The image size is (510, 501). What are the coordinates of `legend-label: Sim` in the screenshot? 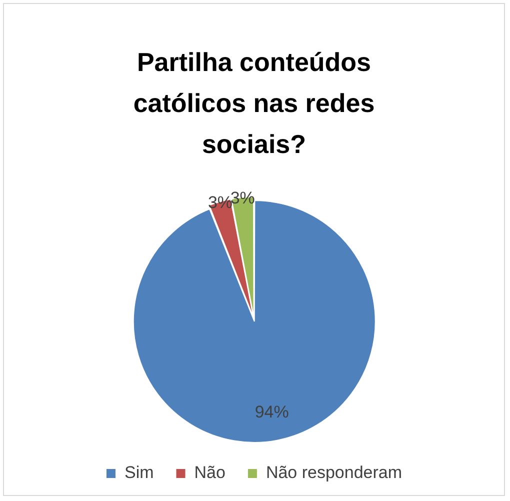 It's located at (139, 472).